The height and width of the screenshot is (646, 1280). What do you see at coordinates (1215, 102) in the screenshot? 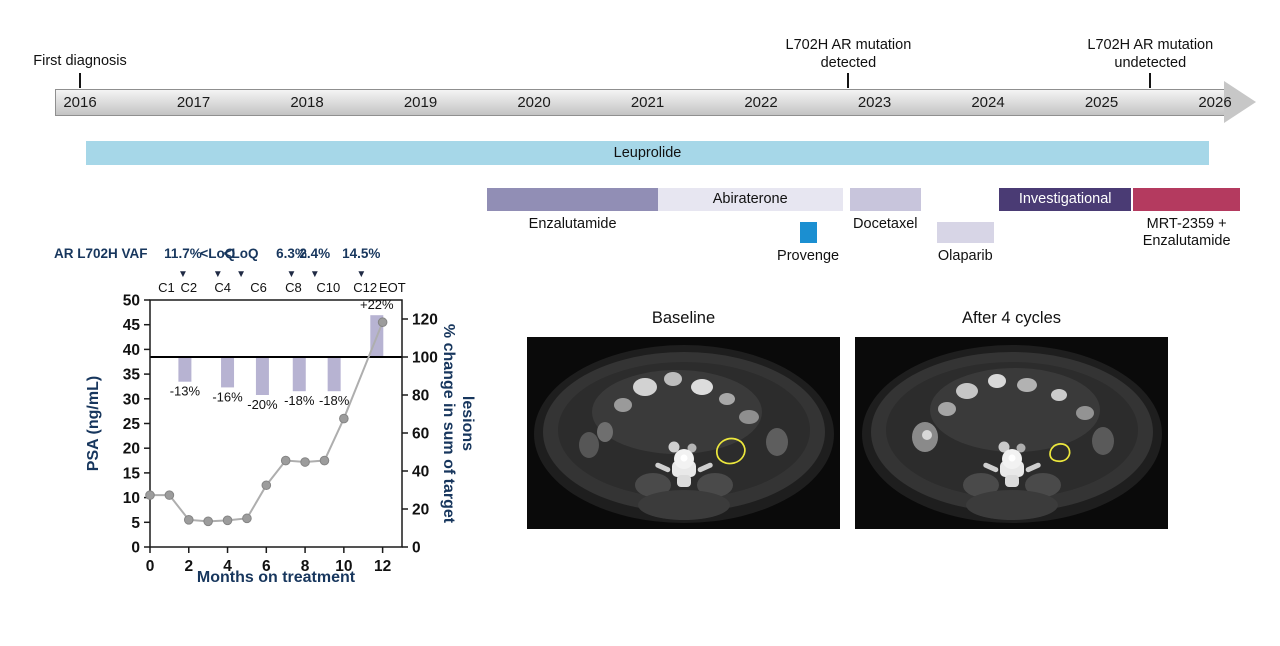
I see `timeline-year-label: 2026` at bounding box center [1215, 102].